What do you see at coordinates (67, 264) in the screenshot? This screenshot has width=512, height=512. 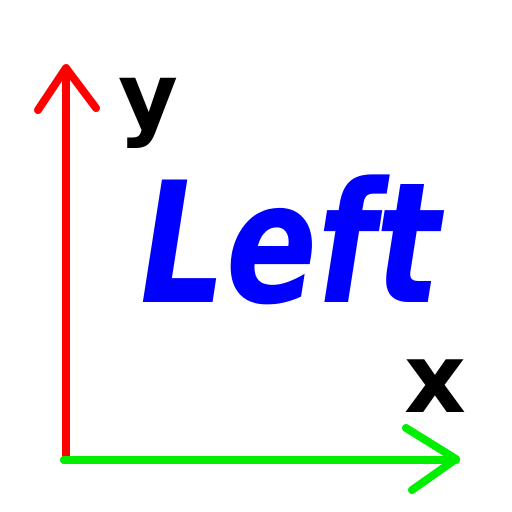 I see `y-axis-arrow` at bounding box center [67, 264].